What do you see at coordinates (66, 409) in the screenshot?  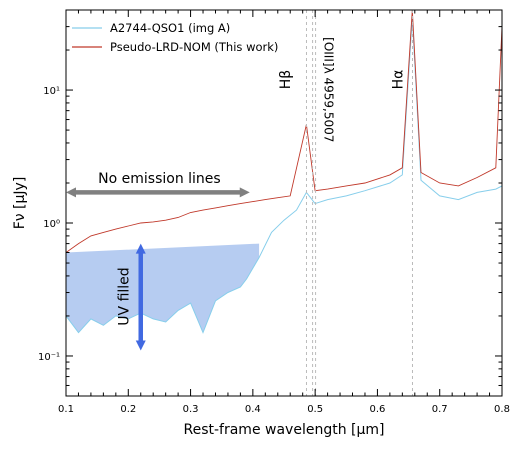 I see `x-tick-label-0: 0.1` at bounding box center [66, 409].